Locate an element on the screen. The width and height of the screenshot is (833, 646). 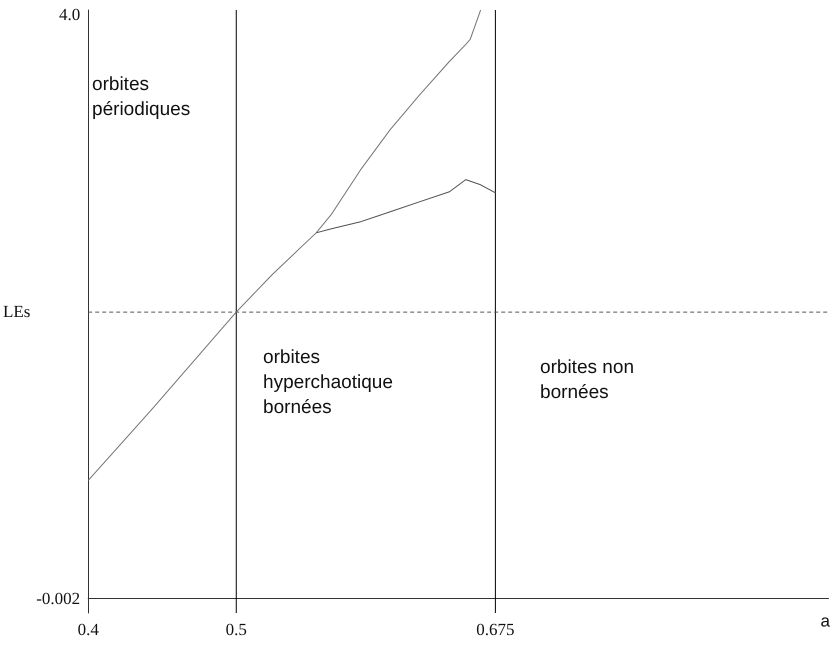
x-tick-label: 0.675 is located at coordinates (495, 629).